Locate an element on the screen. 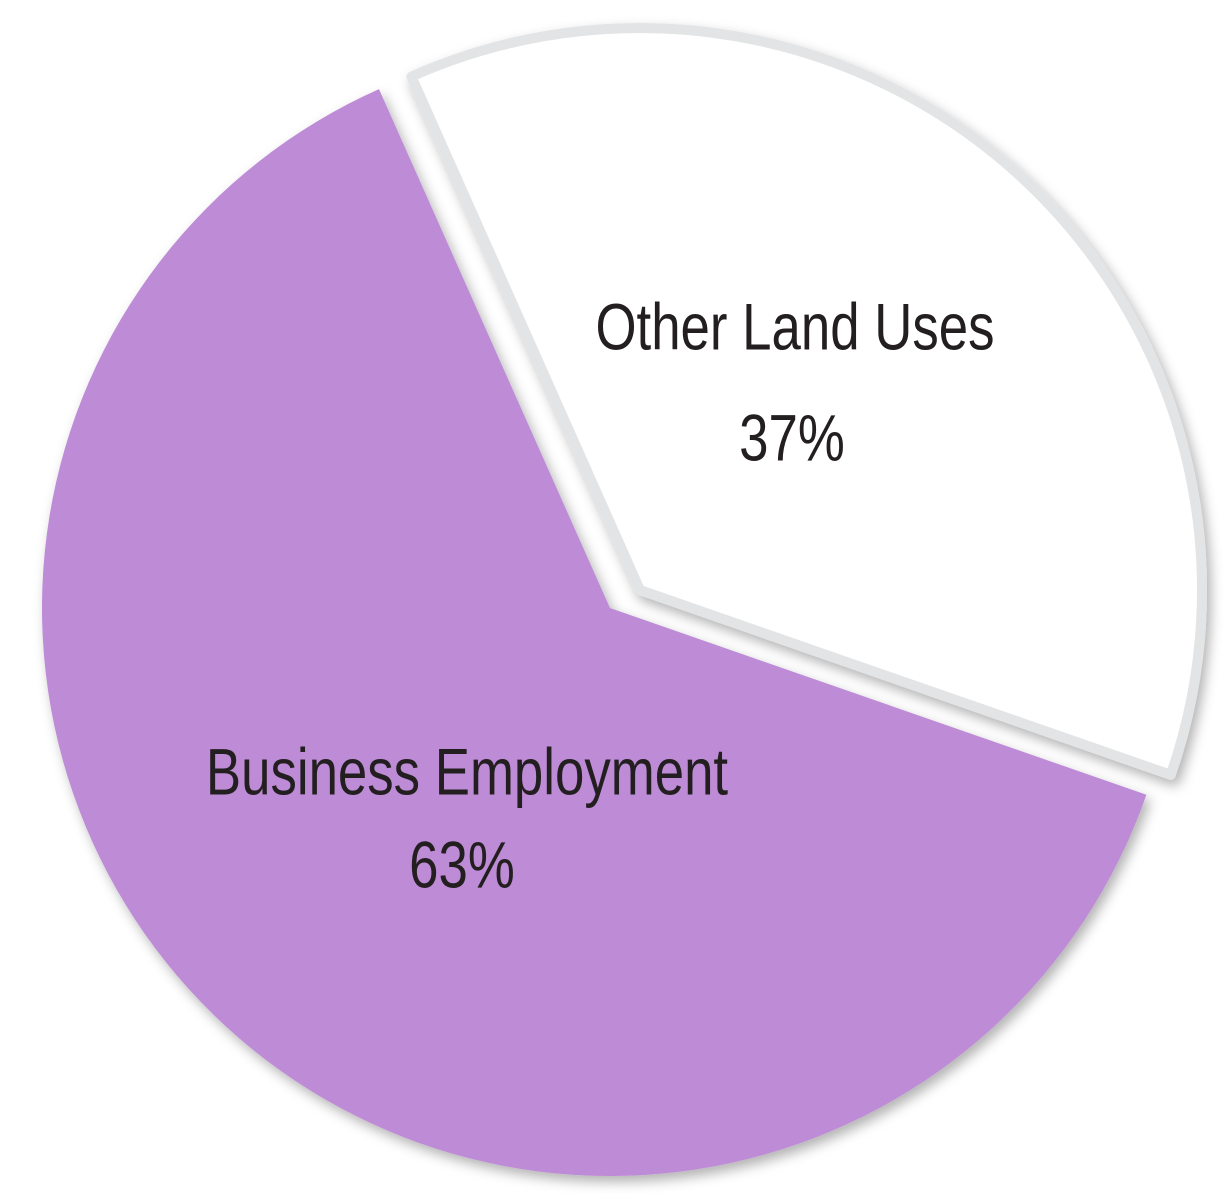 This screenshot has height=1194, width=1224. slice-value-label: 63% is located at coordinates (462, 865).